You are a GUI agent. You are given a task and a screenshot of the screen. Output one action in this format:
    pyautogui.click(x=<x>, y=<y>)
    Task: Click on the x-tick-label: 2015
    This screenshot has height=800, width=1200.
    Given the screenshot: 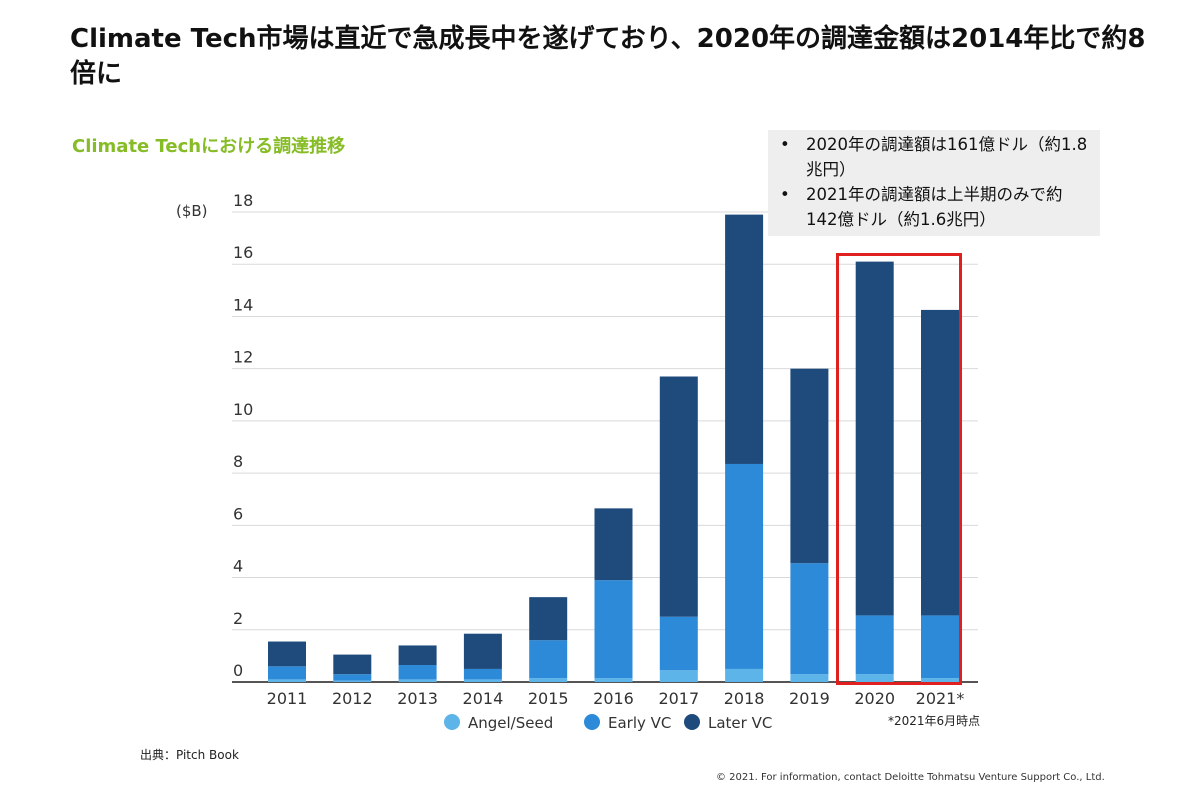 What is the action you would take?
    pyautogui.click(x=548, y=698)
    